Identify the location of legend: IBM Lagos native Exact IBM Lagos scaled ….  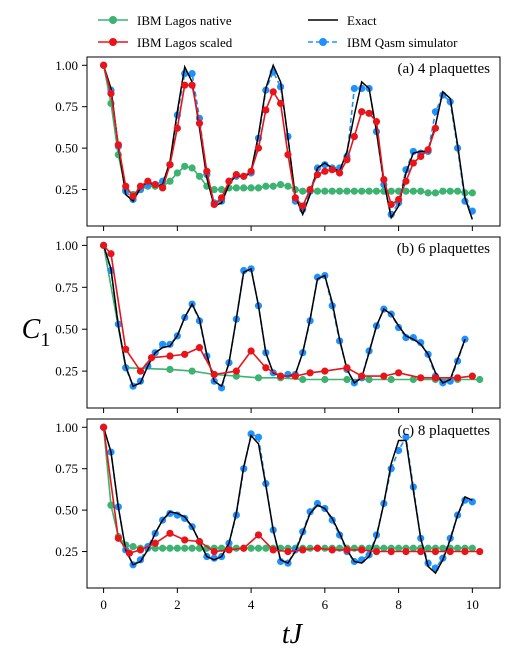
(278, 31).